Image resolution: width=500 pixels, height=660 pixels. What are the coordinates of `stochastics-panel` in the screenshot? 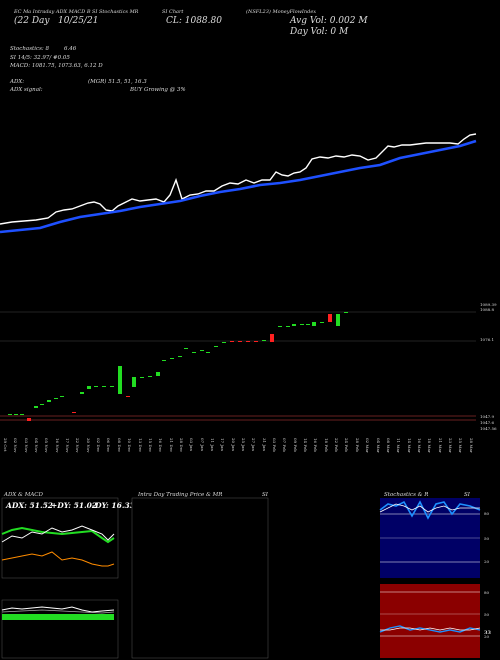 It's located at (430, 538).